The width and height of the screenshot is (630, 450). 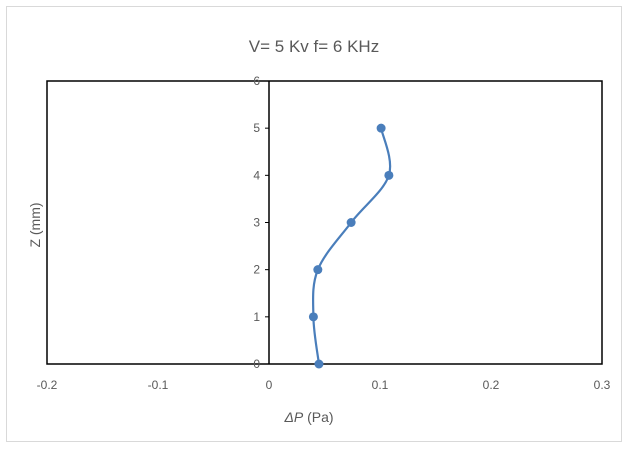 What do you see at coordinates (256, 270) in the screenshot?
I see `y-tick-label: 2` at bounding box center [256, 270].